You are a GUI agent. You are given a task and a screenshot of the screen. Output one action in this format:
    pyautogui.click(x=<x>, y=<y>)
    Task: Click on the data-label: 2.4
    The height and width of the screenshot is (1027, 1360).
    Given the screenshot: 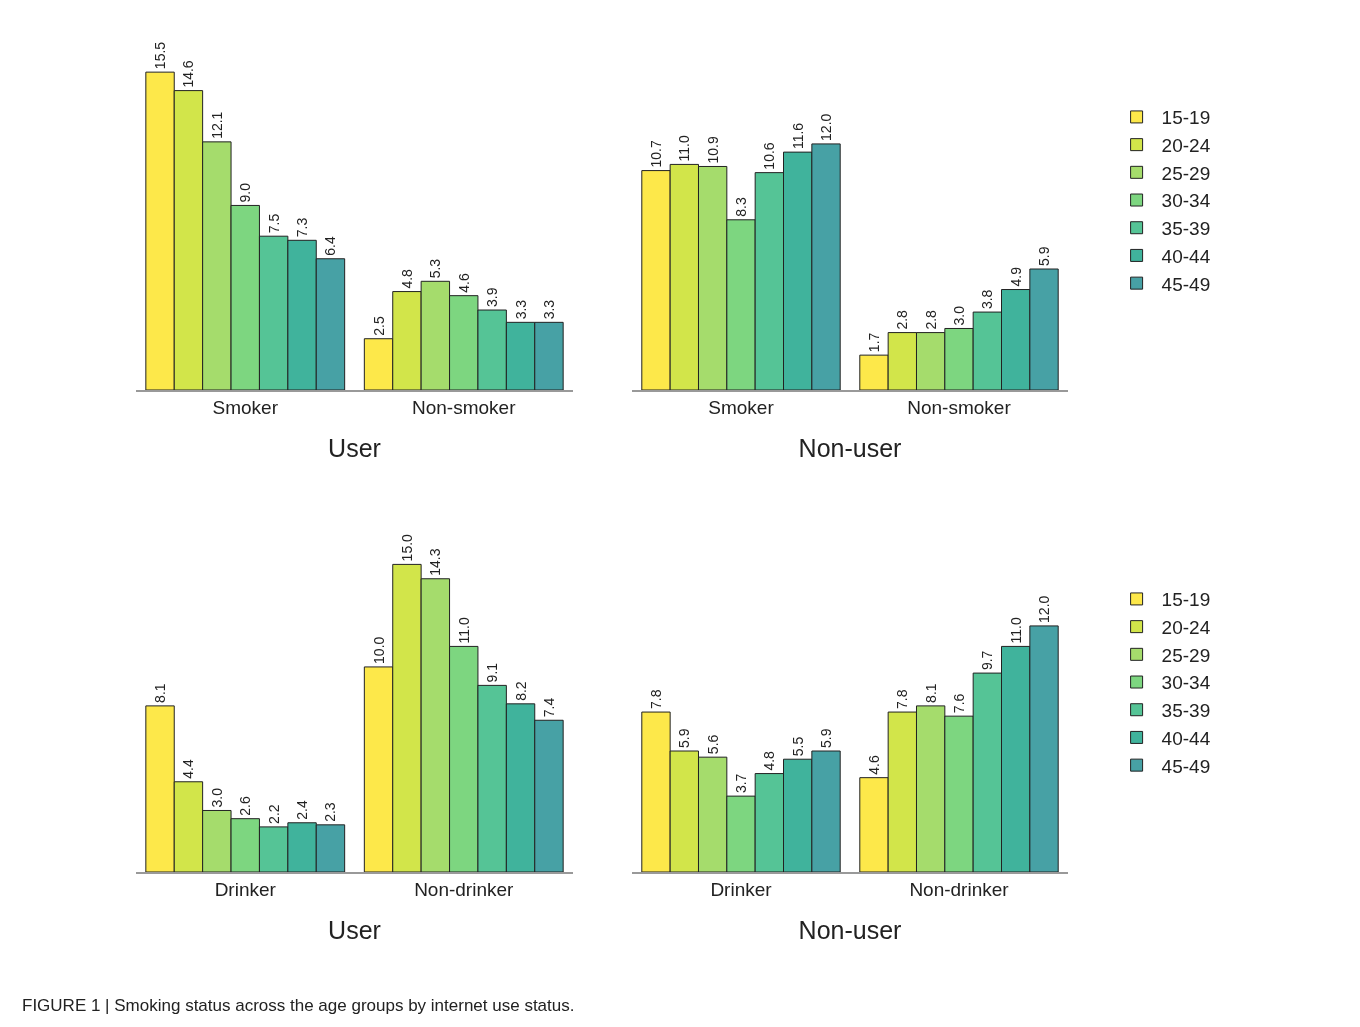 What is the action you would take?
    pyautogui.click(x=302, y=810)
    